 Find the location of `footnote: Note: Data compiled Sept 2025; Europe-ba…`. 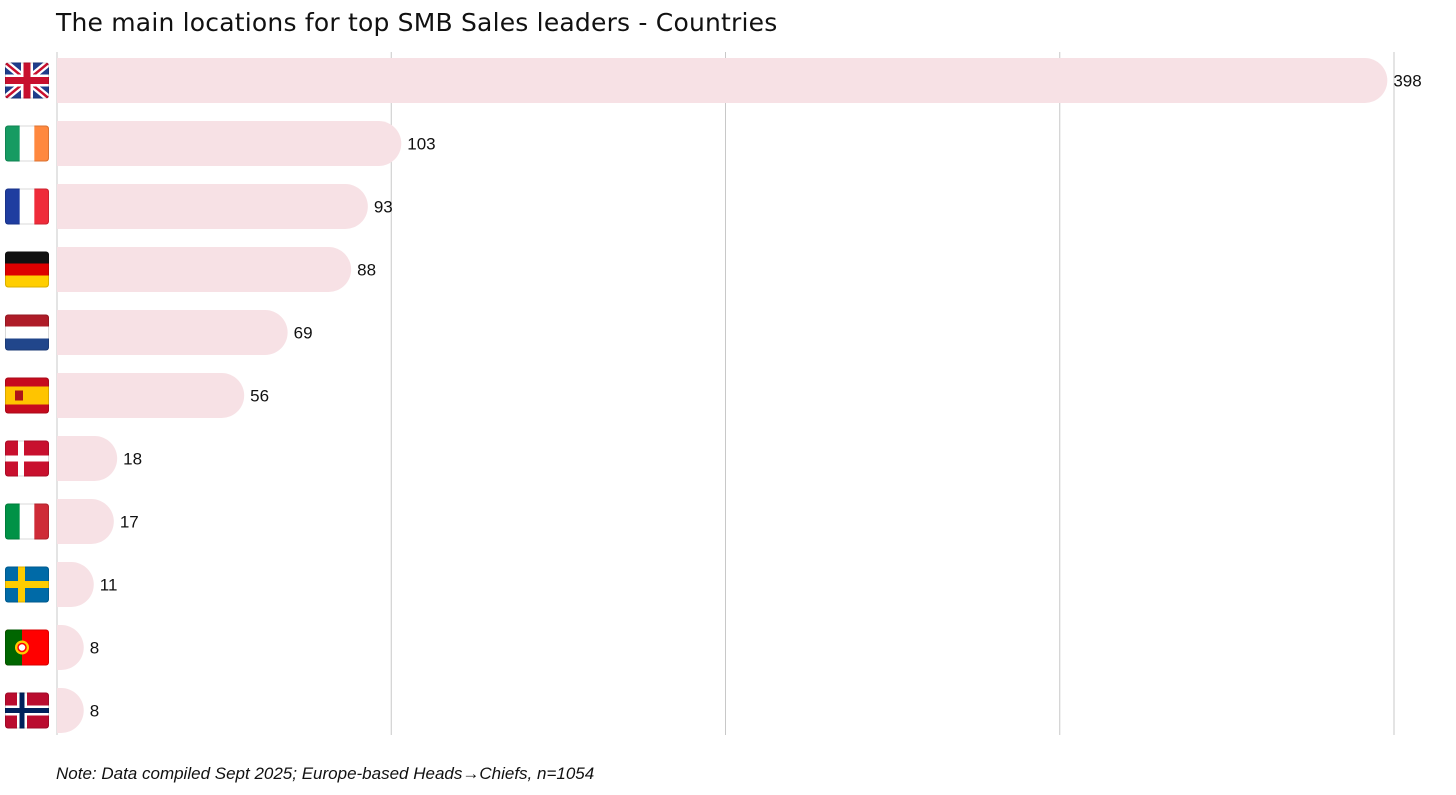

footnote: Note: Data compiled Sept 2025; Europe-ba… is located at coordinates (325, 773).